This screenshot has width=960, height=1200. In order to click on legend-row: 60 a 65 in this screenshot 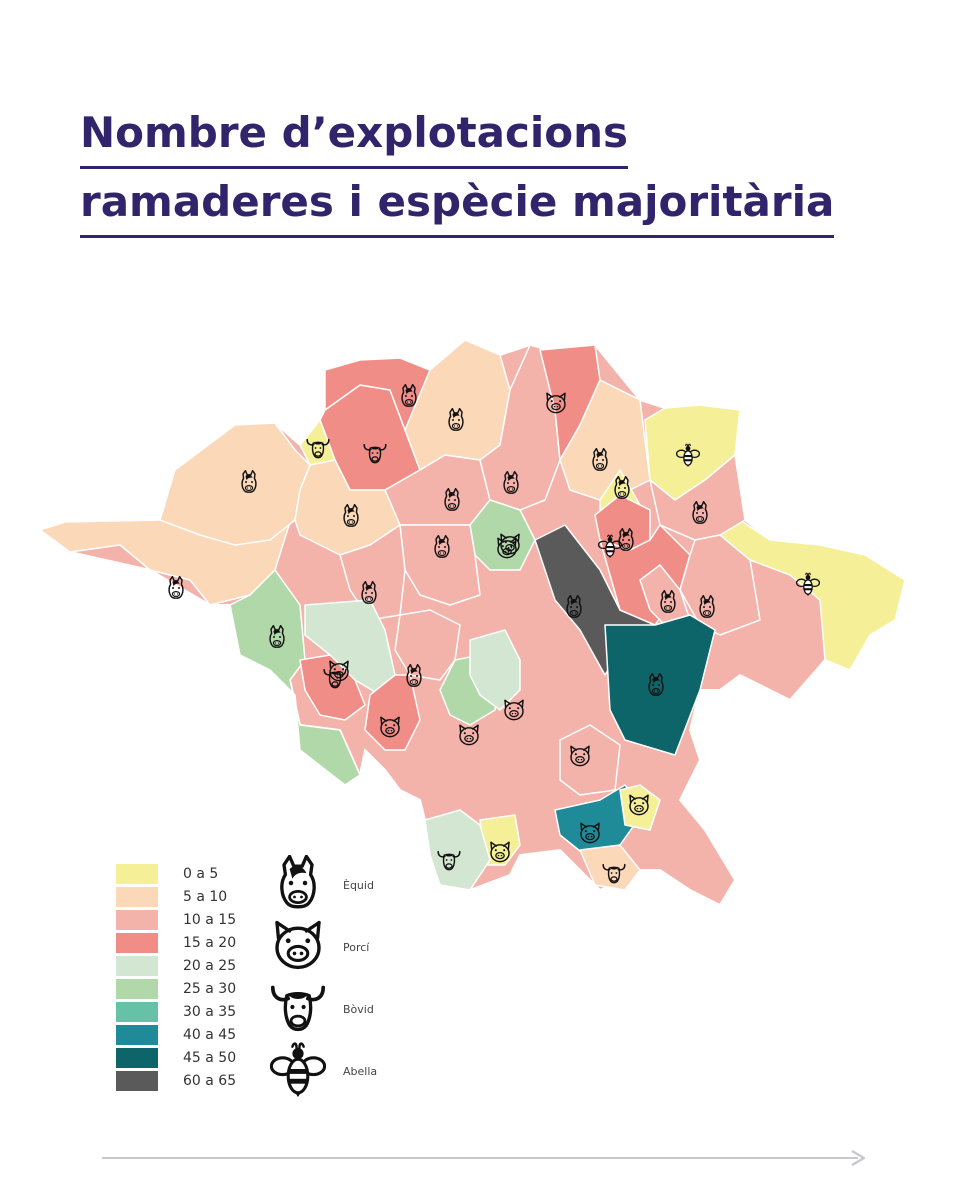, I will do `click(176, 1080)`.